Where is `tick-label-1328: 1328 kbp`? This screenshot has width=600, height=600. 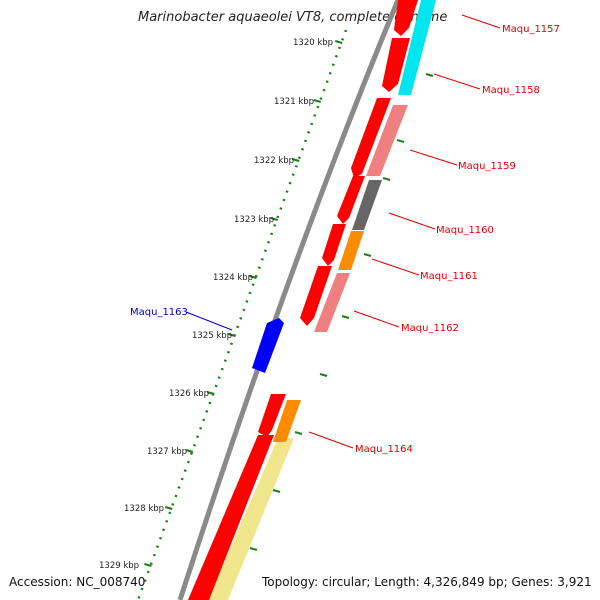 tick-label-1328: 1328 kbp is located at coordinates (144, 509).